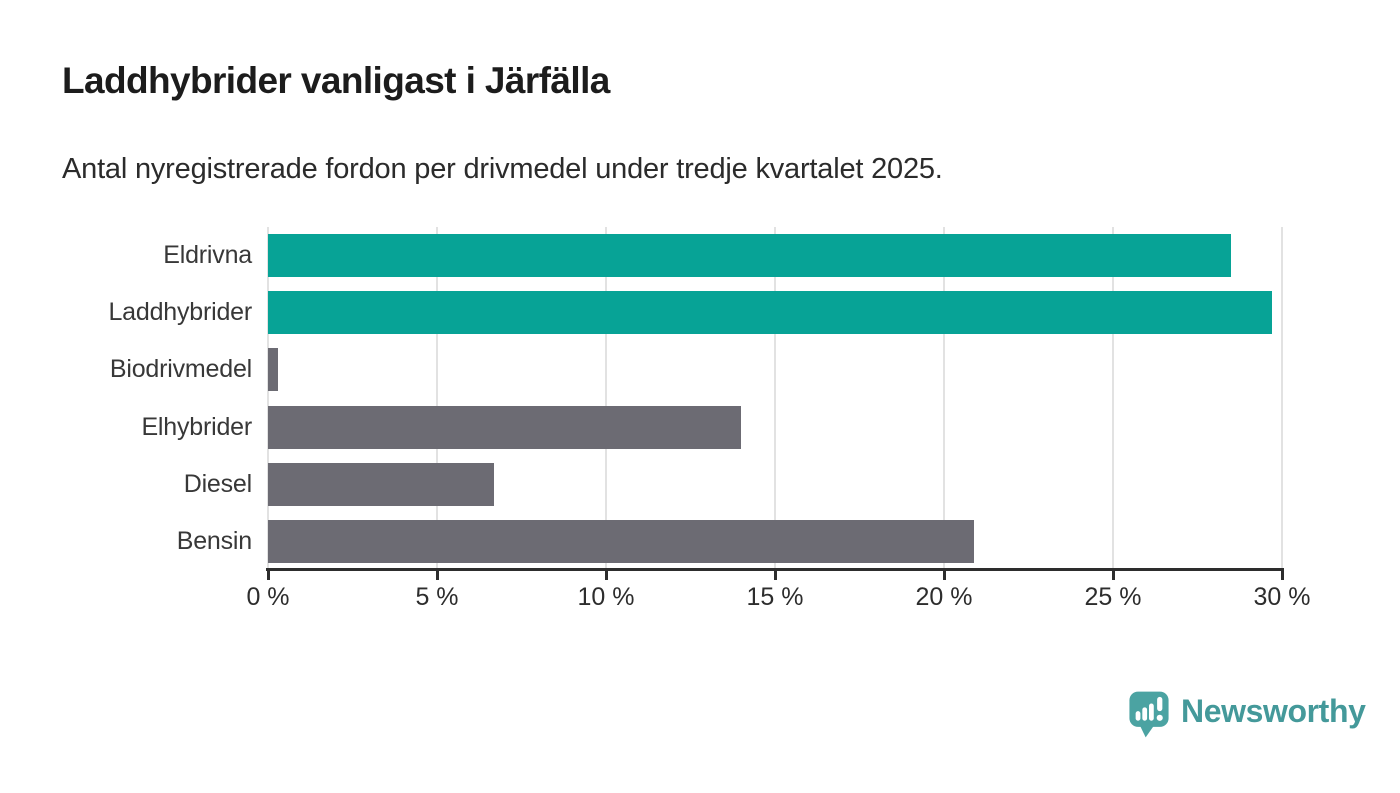 Image resolution: width=1400 pixels, height=793 pixels. I want to click on x-tick-label-30pct: 30 %, so click(1282, 597).